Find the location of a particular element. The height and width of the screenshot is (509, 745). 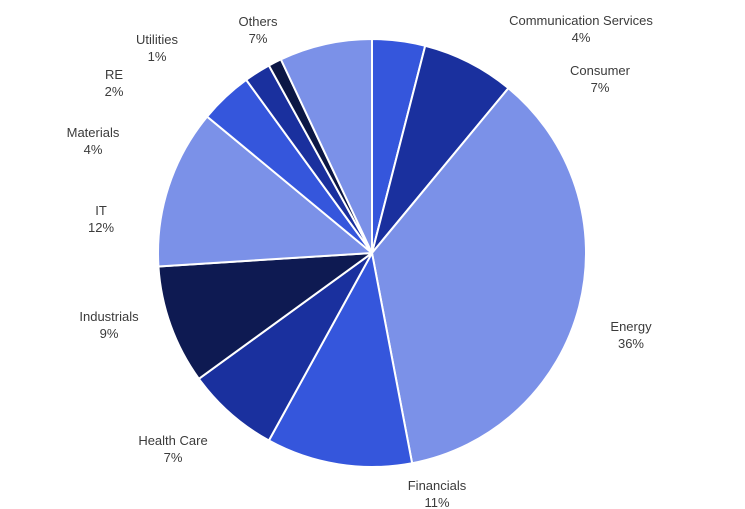

pie-slice-others is located at coordinates (326, 146).